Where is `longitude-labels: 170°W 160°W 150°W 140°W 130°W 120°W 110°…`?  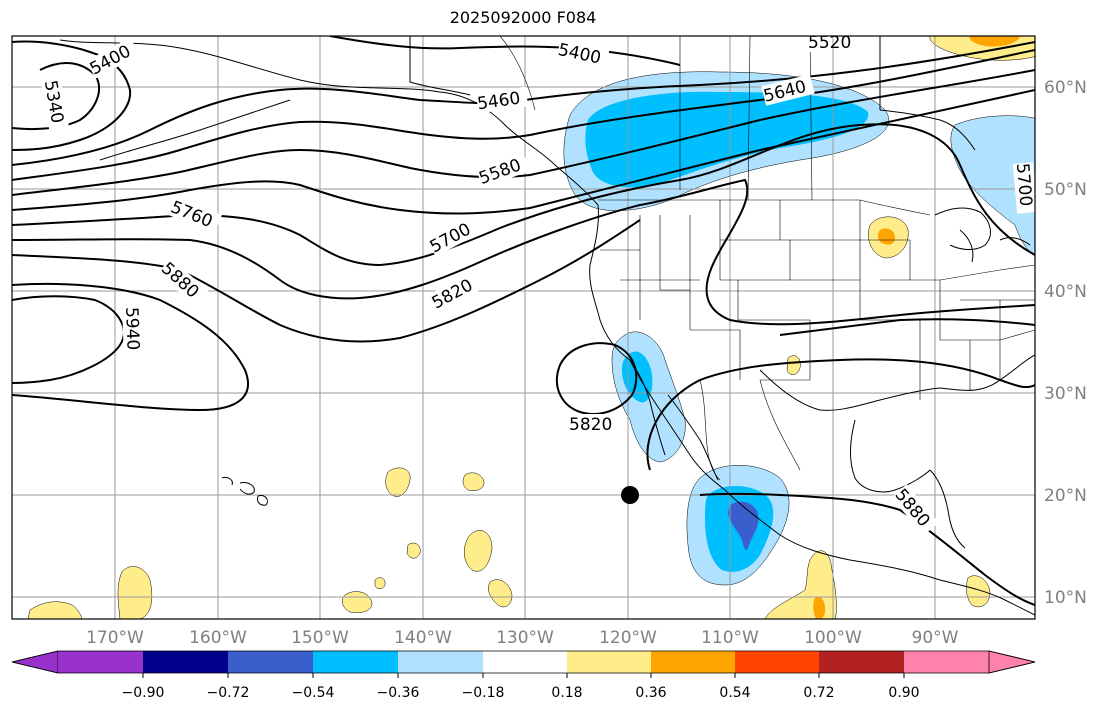 longitude-labels: 170°W 160°W 150°W 140°W 130°W 120°W 110°… is located at coordinates (522, 638).